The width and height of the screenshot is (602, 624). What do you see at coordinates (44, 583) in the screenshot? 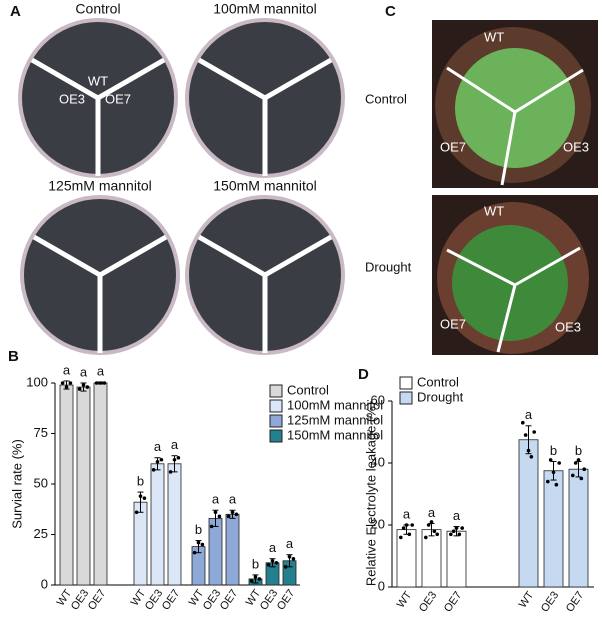
I see `y-tick-label: 0` at bounding box center [44, 583].